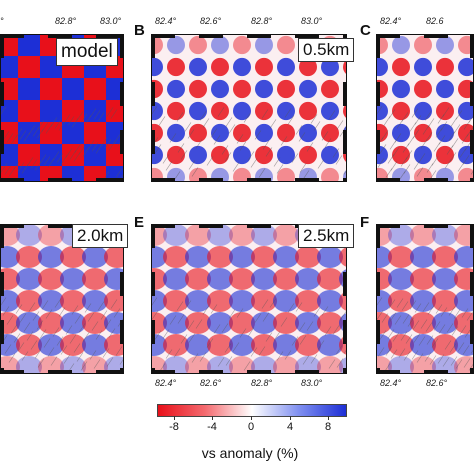 This screenshot has width=474, height=474. I want to click on panel-f-label: F, so click(365, 222).